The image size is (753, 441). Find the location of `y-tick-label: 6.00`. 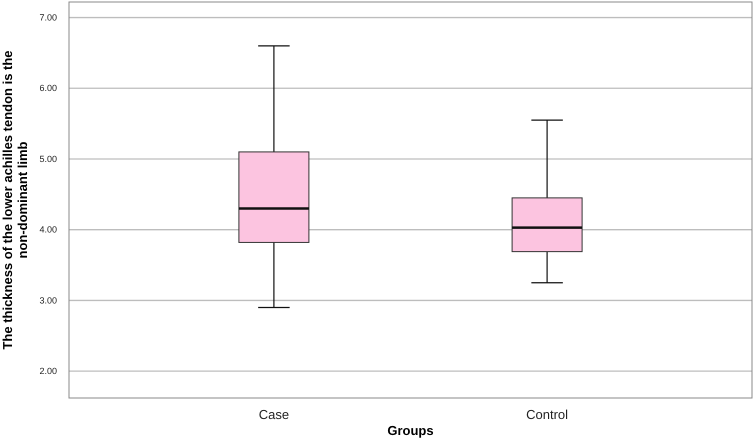

y-tick-label: 6.00 is located at coordinates (48, 88).